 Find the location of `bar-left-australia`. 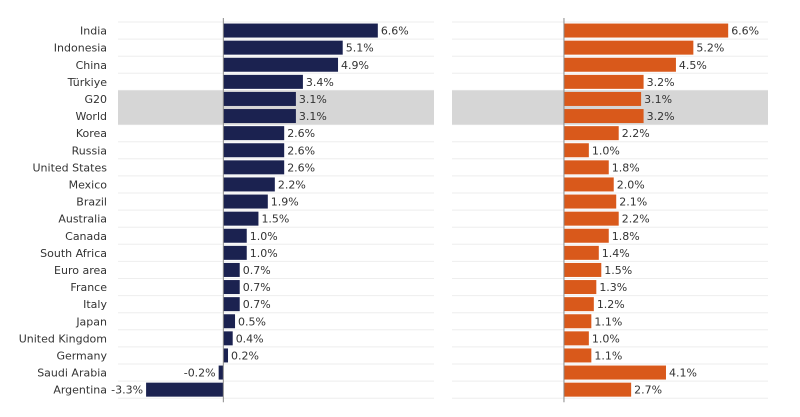

bar-left-australia is located at coordinates (241, 218).